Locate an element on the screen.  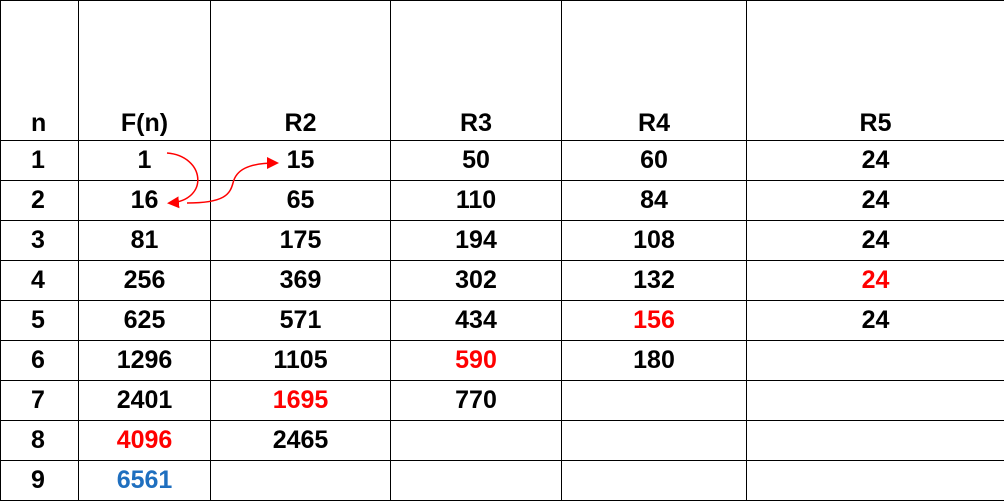
cell-fn-row-6: 1296 is located at coordinates (145, 361).